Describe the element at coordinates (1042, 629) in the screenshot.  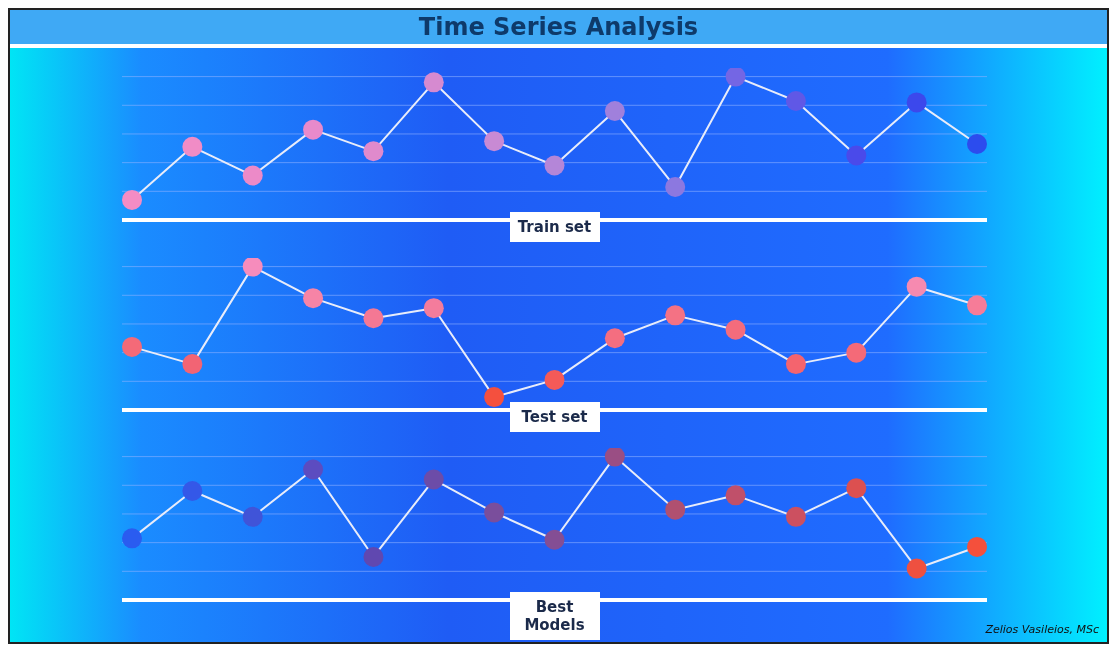
I see `text: Zelios Vasileios, MSc` at that location.